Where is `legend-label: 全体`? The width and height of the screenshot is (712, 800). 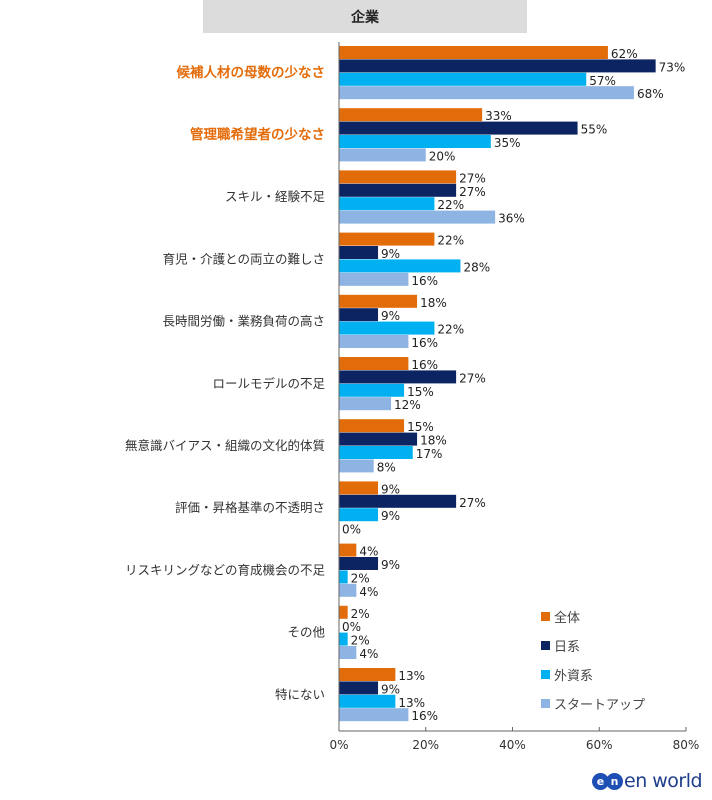
legend-label: 全体 is located at coordinates (567, 618).